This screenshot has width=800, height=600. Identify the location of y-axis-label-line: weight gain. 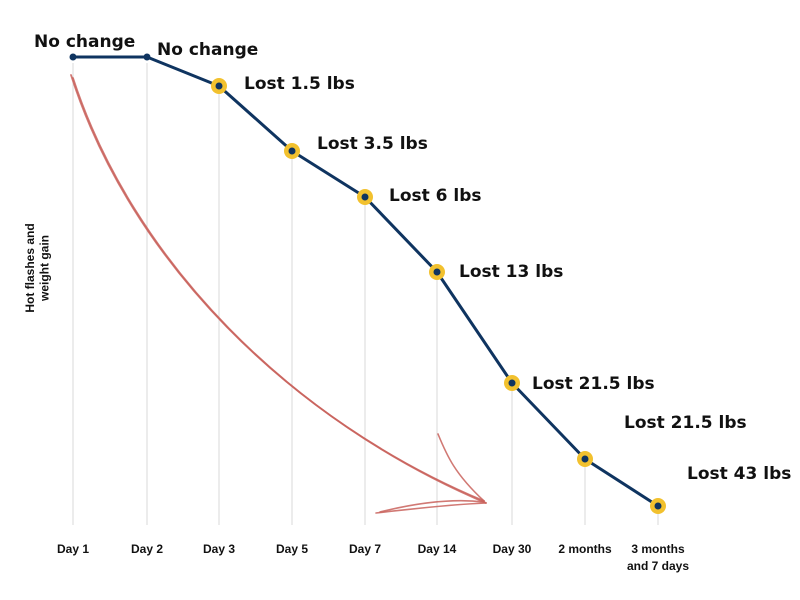
(45, 268).